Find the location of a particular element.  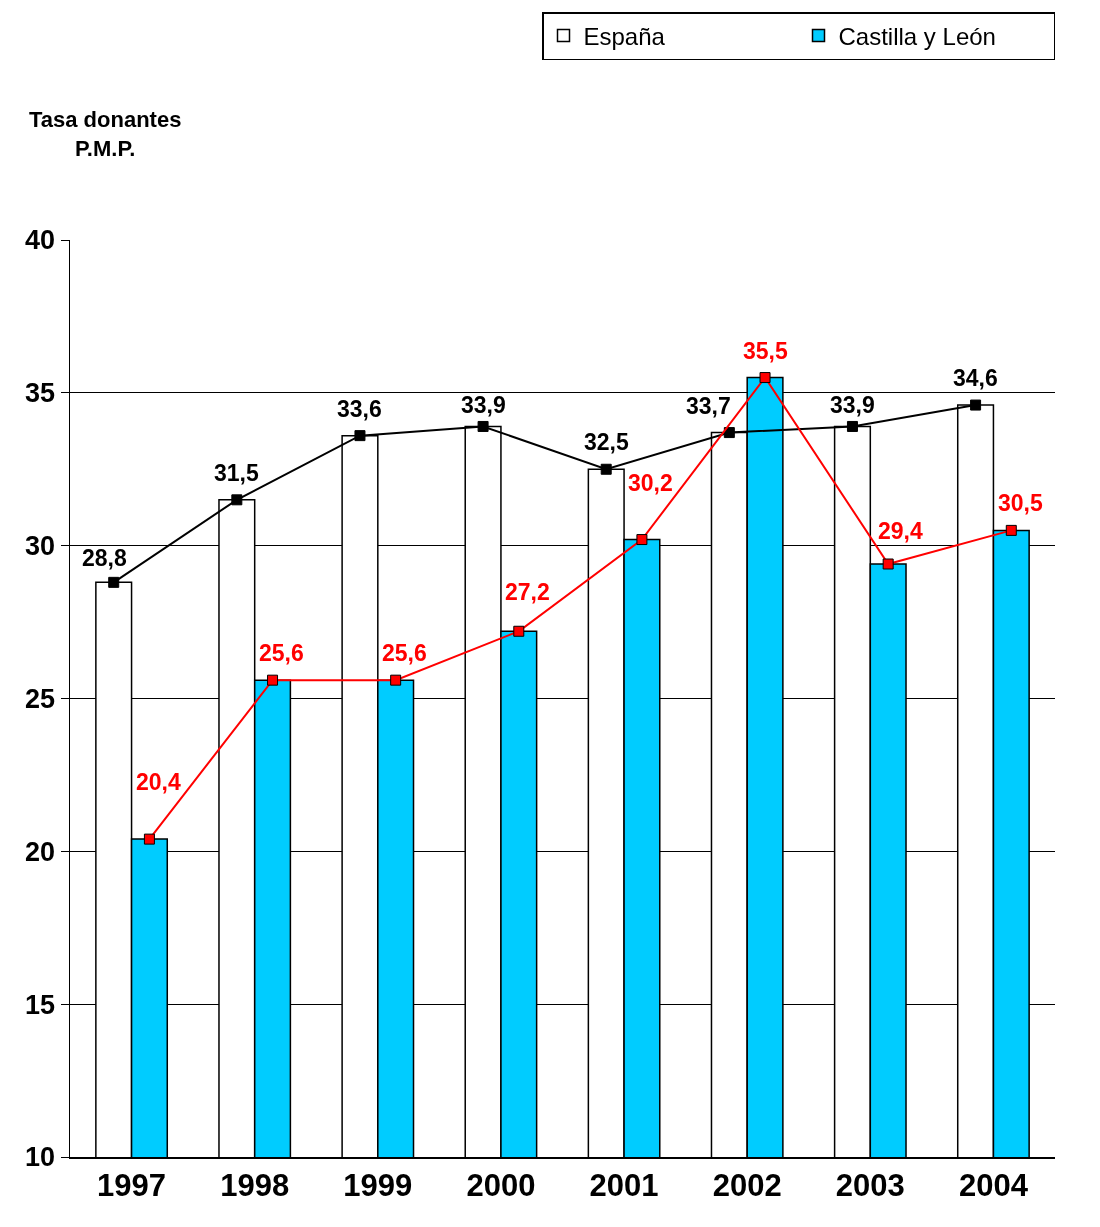

data-label: 35,5 is located at coordinates (765, 351).